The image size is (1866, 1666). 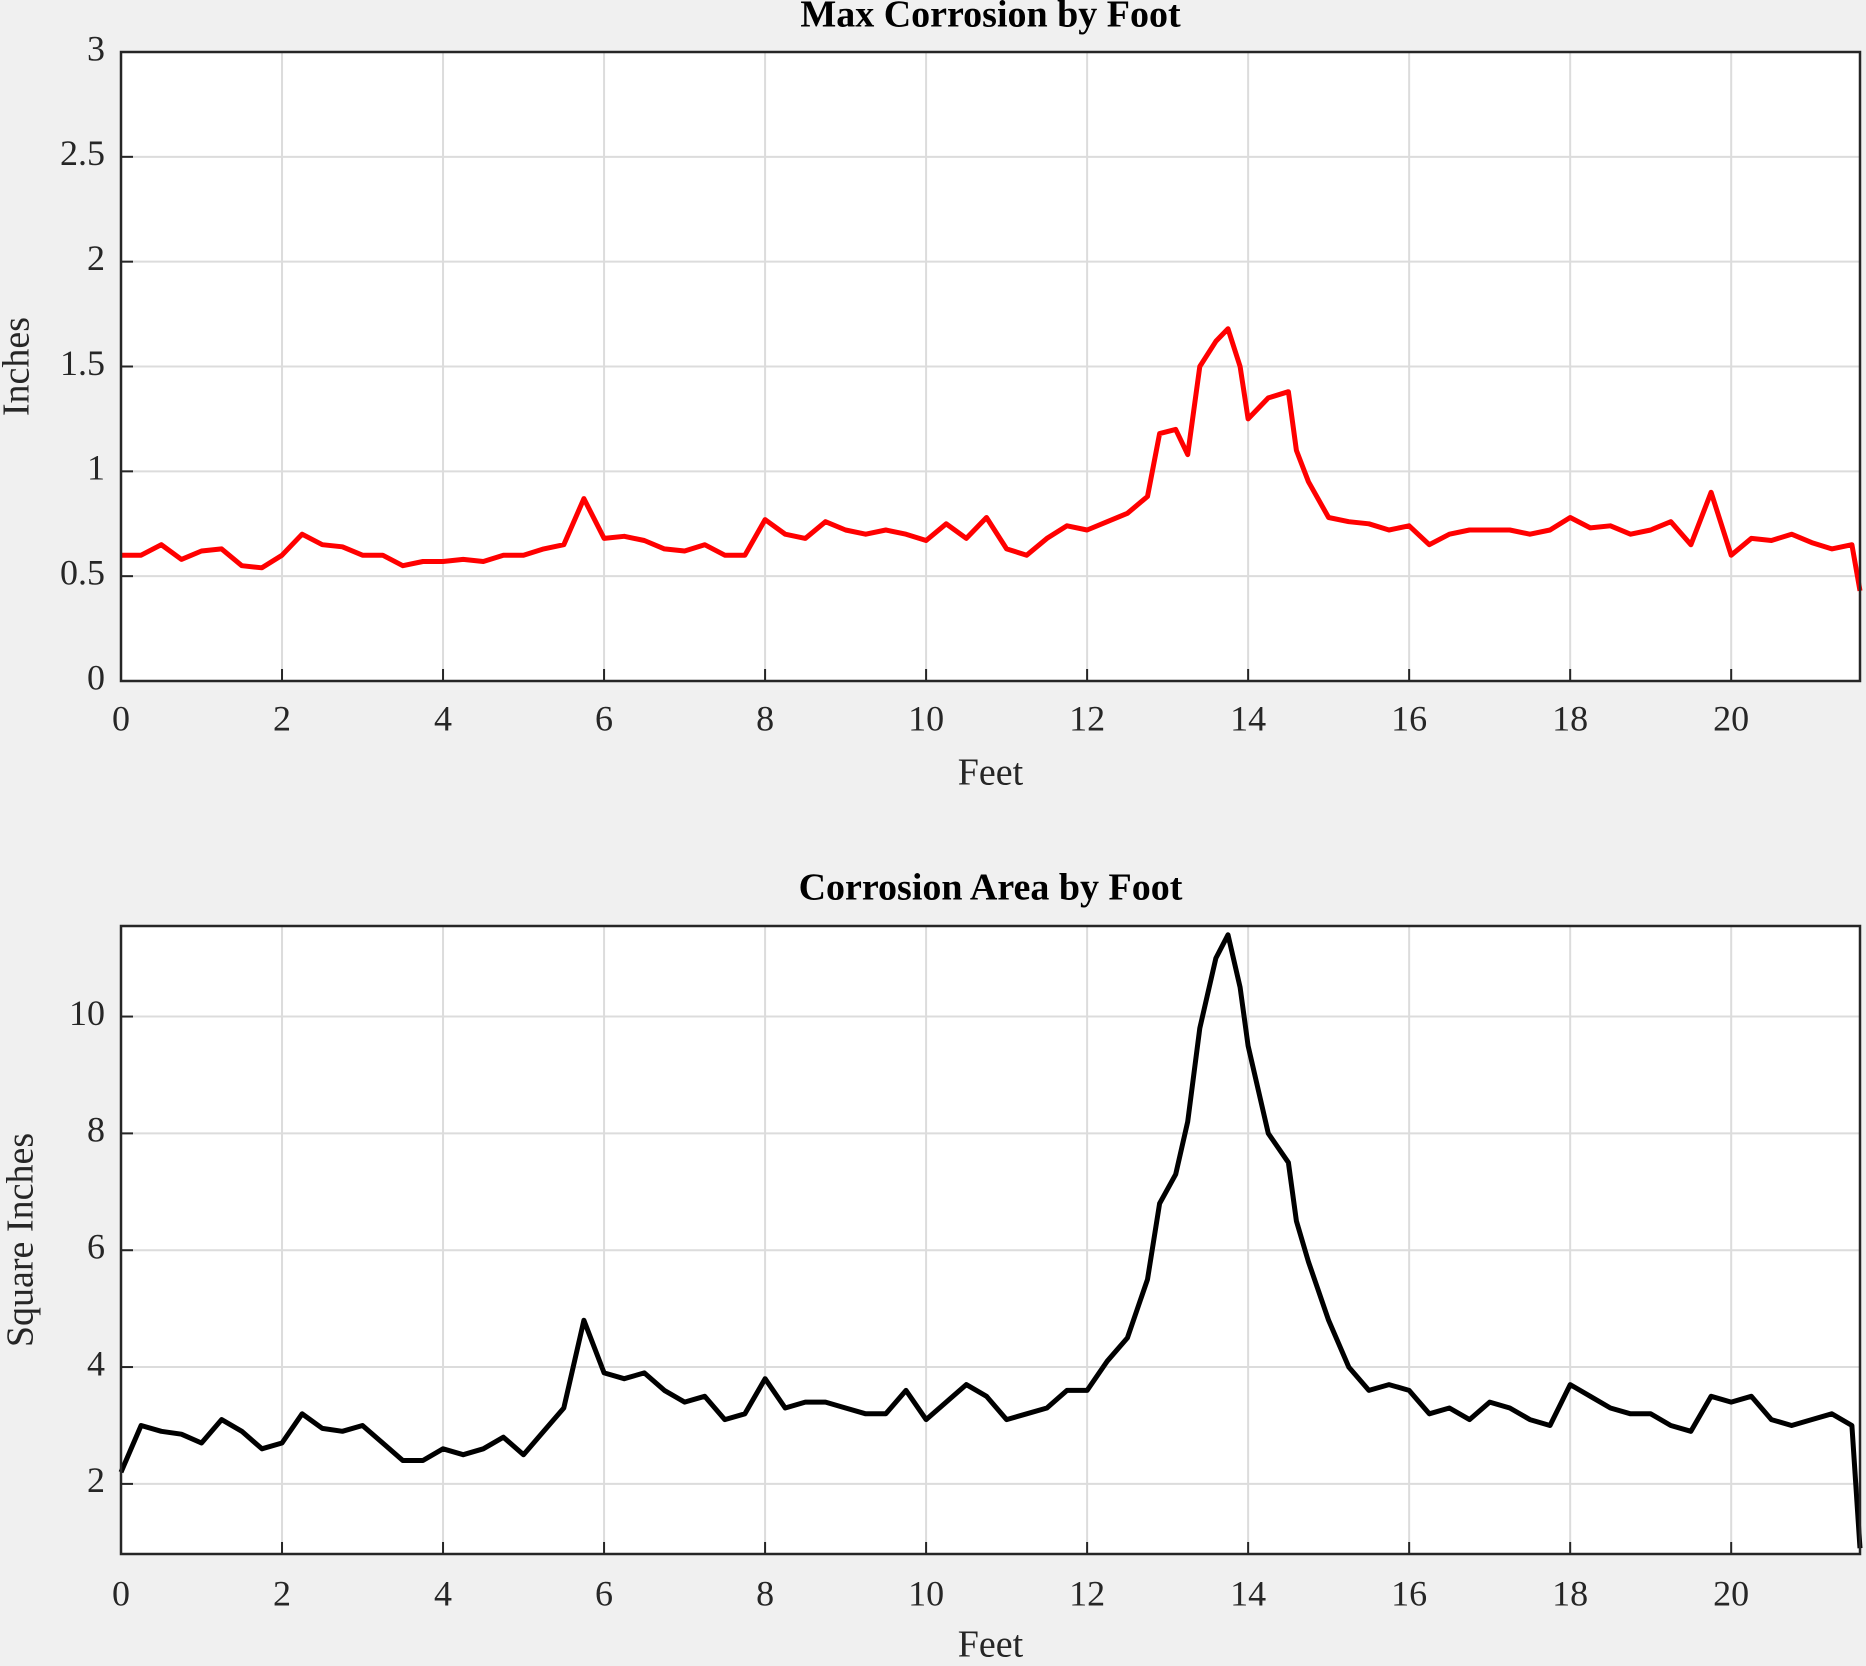 What do you see at coordinates (96, 48) in the screenshot?
I see `y-tick-label: 3` at bounding box center [96, 48].